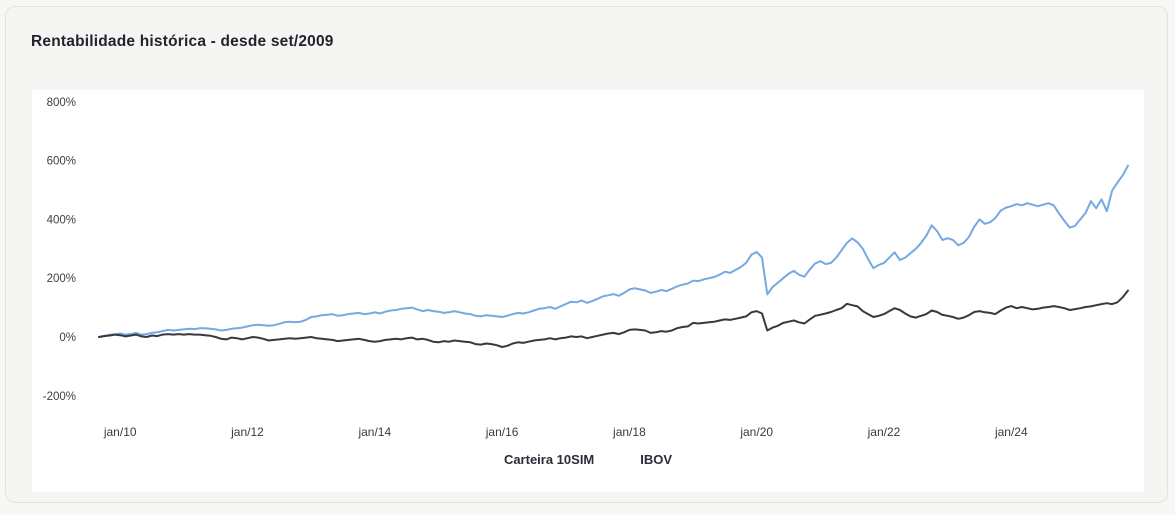 The width and height of the screenshot is (1175, 515). What do you see at coordinates (247, 432) in the screenshot?
I see `x-axis-tick-label: jan/12` at bounding box center [247, 432].